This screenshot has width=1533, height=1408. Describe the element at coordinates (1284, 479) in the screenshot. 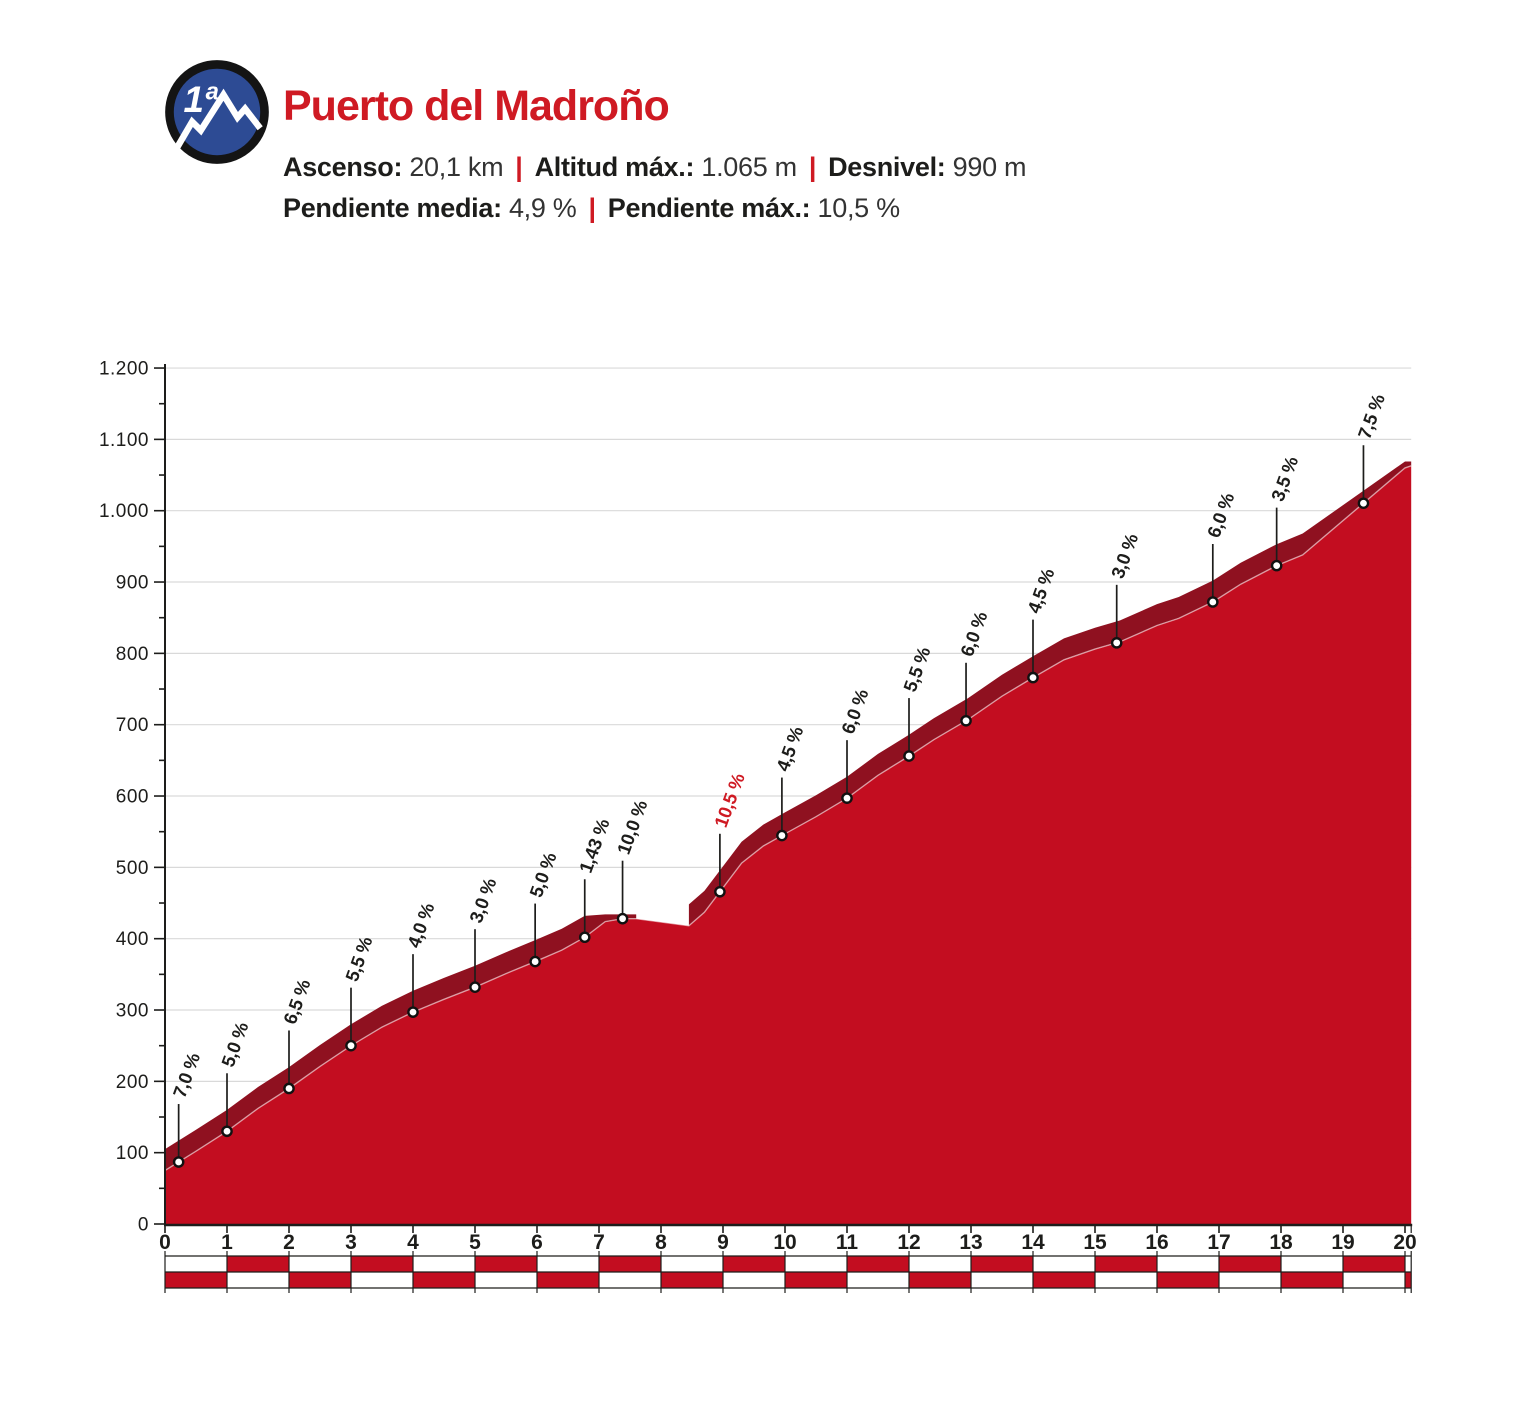

I see `gradient-label: 3,5 %` at that location.